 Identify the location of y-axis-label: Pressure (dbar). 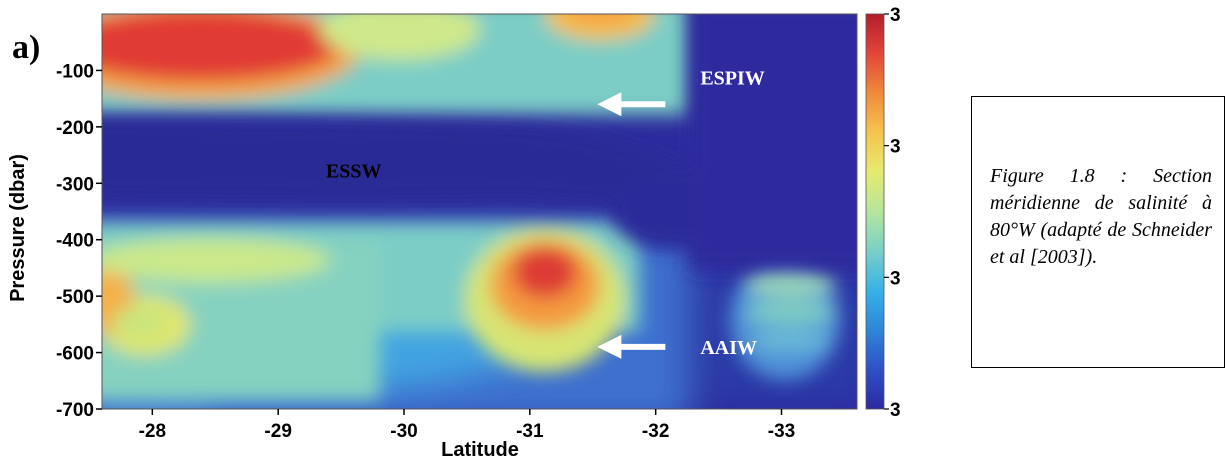
(18, 228).